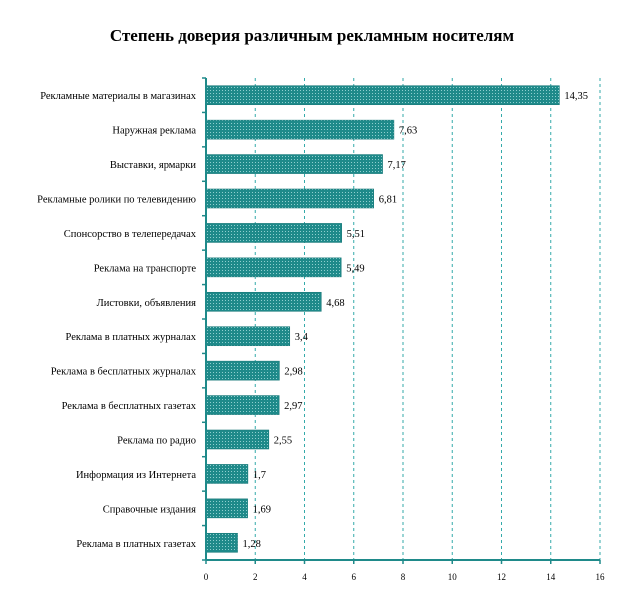 Image resolution: width=624 pixels, height=594 pixels. Describe the element at coordinates (118, 96) in the screenshot. I see `category-label-0: Рекламные материалы в магазинах` at that location.